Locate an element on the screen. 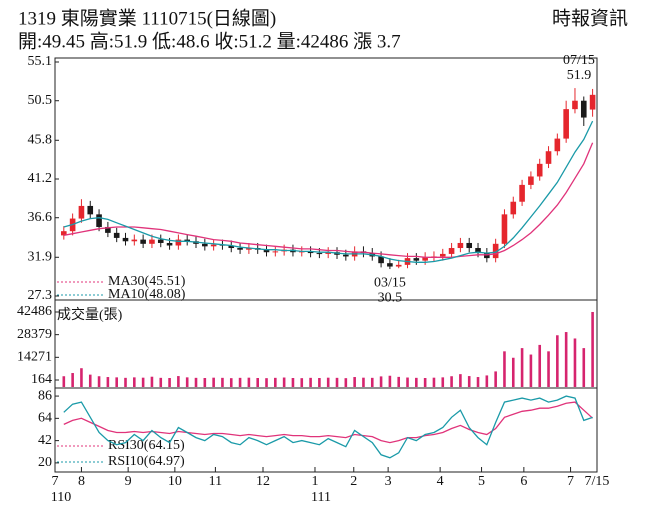  x-tick-label: 5 is located at coordinates (481, 481).